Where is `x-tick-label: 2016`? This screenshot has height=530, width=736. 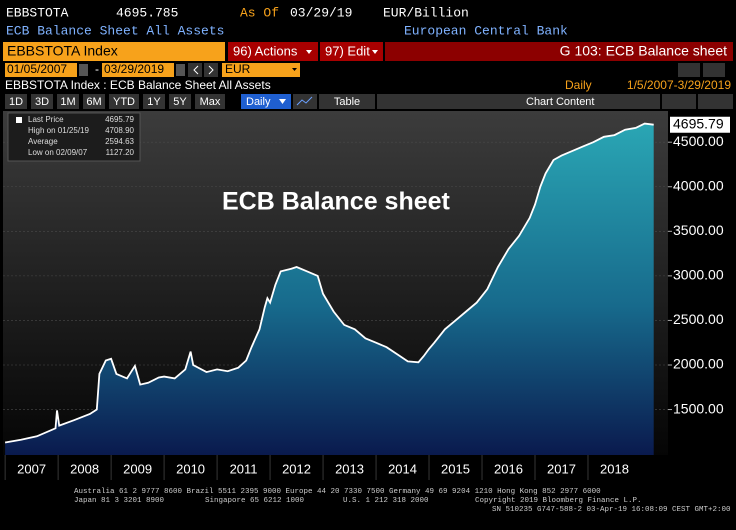 x-tick-label: 2016 is located at coordinates (508, 468).